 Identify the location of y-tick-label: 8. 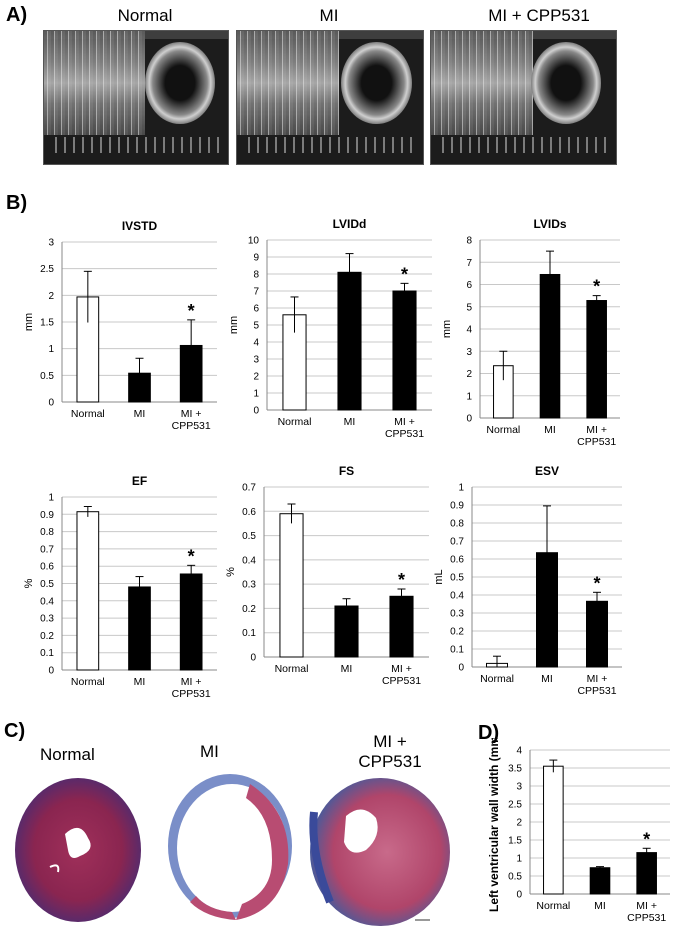
(469, 241).